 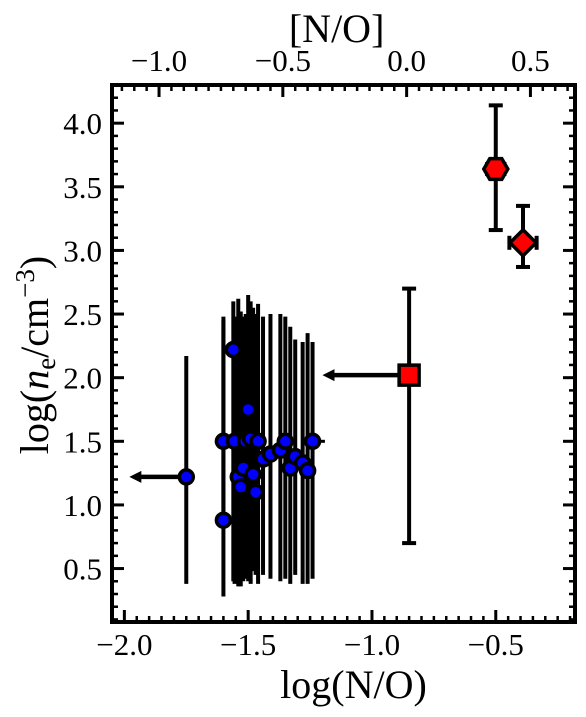 I want to click on x-tick-label: −1.5, so click(x=248, y=644).